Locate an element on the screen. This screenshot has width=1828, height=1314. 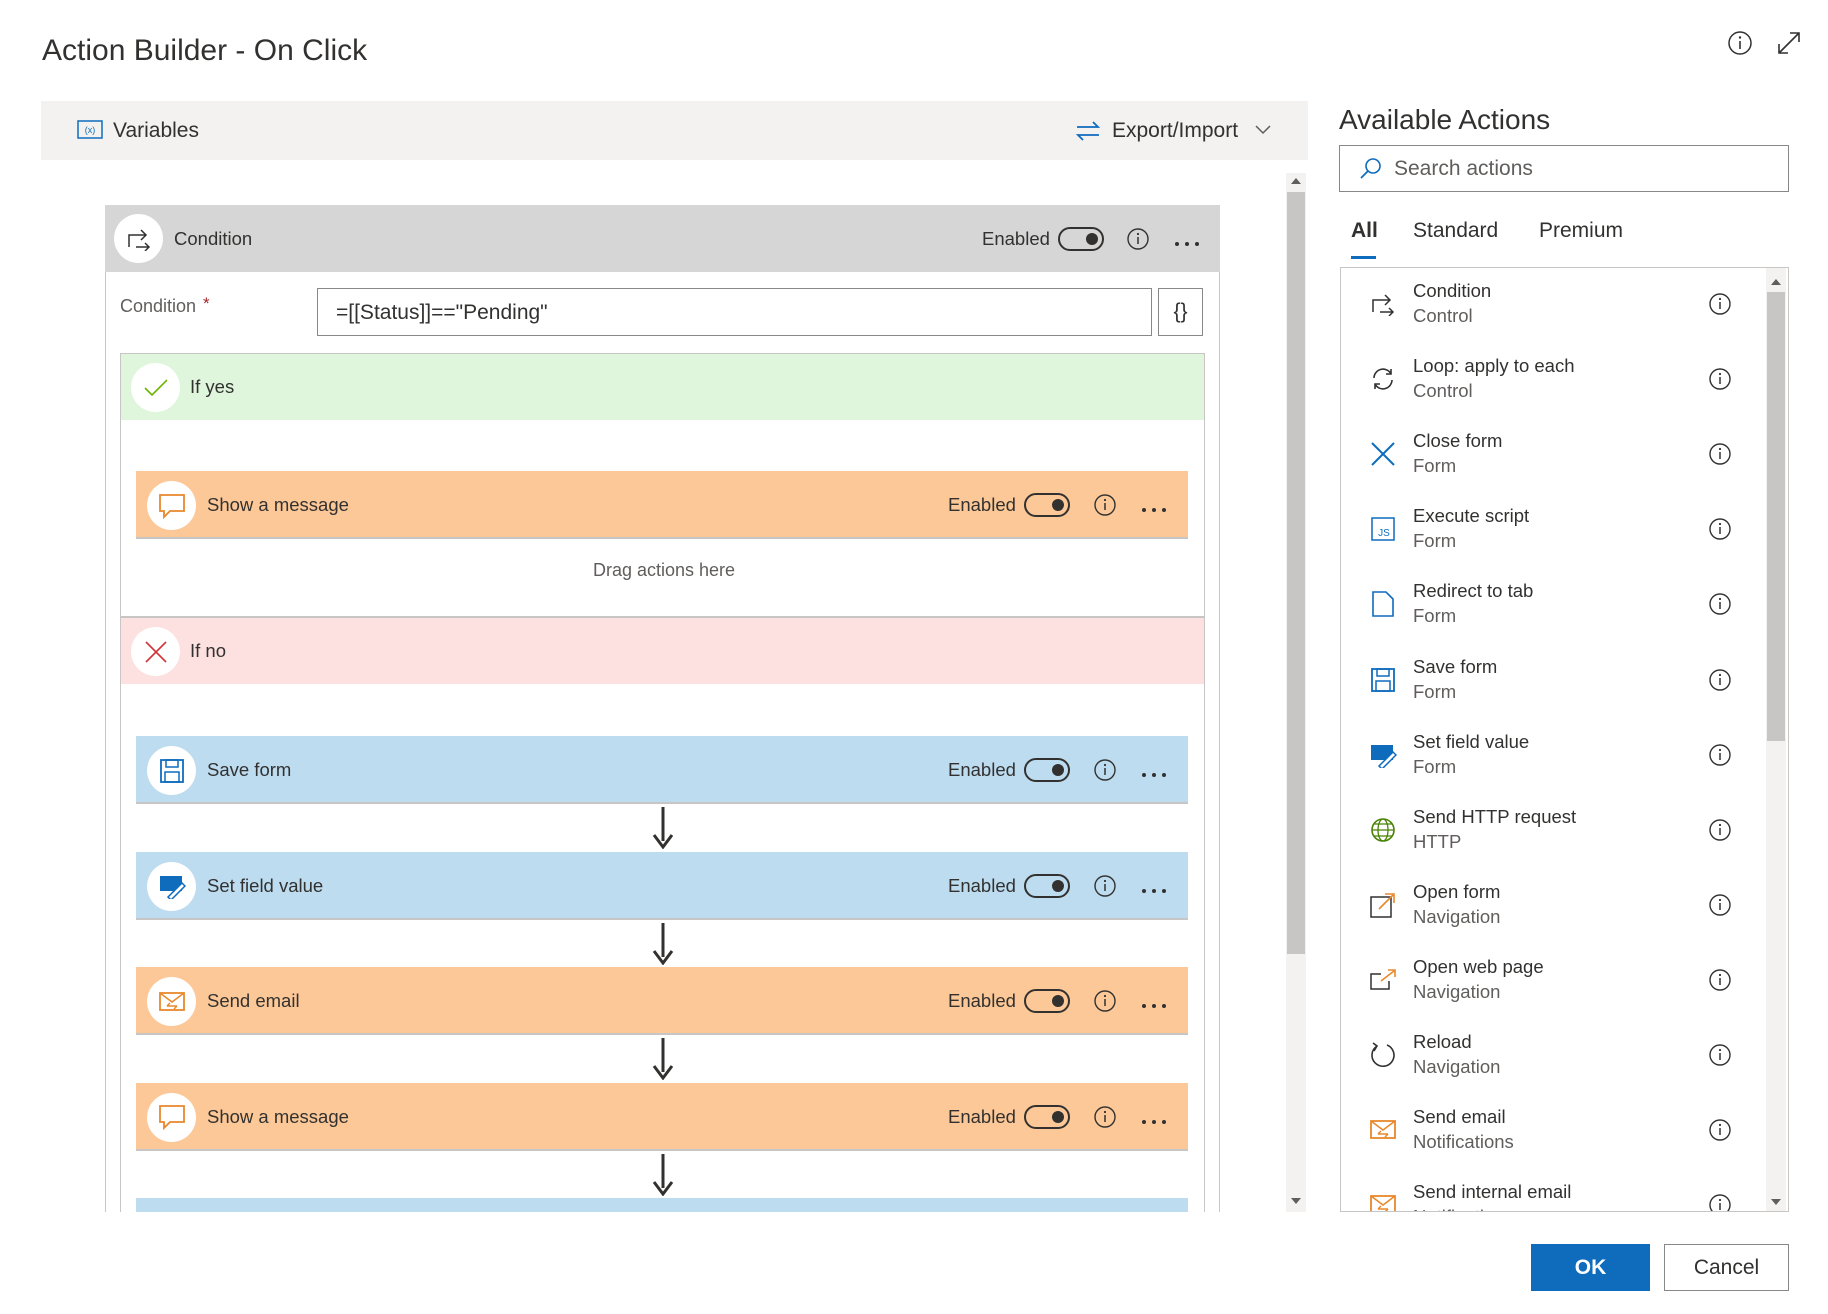
action-item: Redirect to tab Form is located at coordinates (1553, 605).